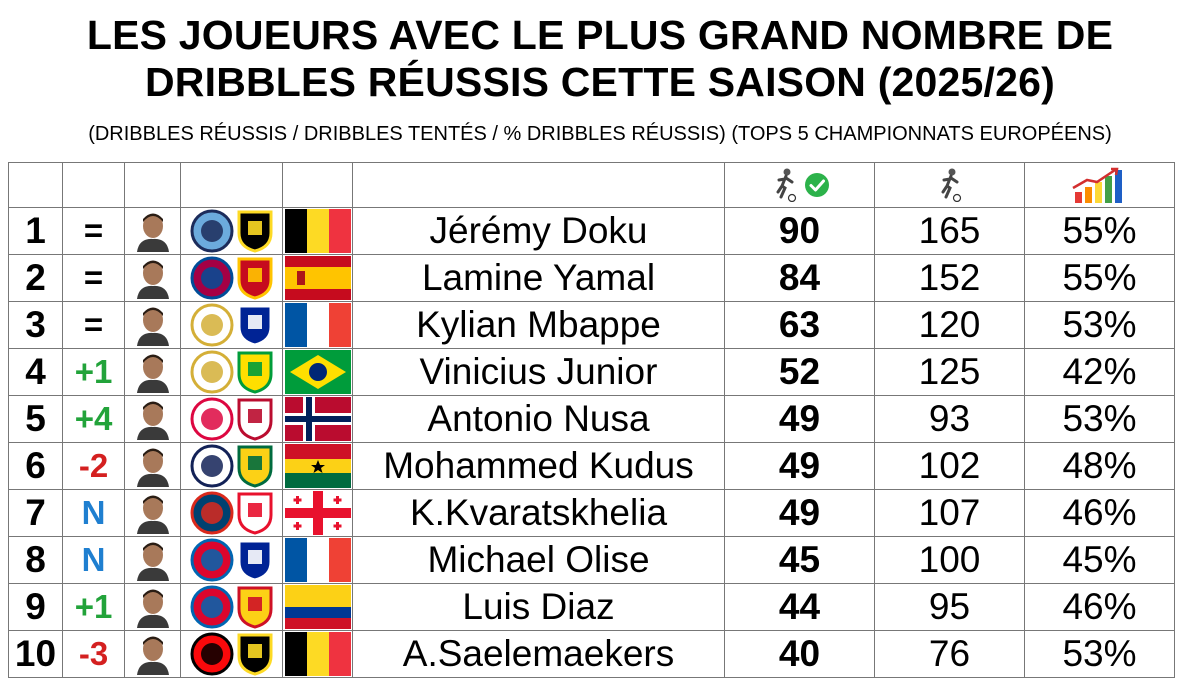 This screenshot has height=678, width=1200. I want to click on colombia-flag, so click(317, 607).